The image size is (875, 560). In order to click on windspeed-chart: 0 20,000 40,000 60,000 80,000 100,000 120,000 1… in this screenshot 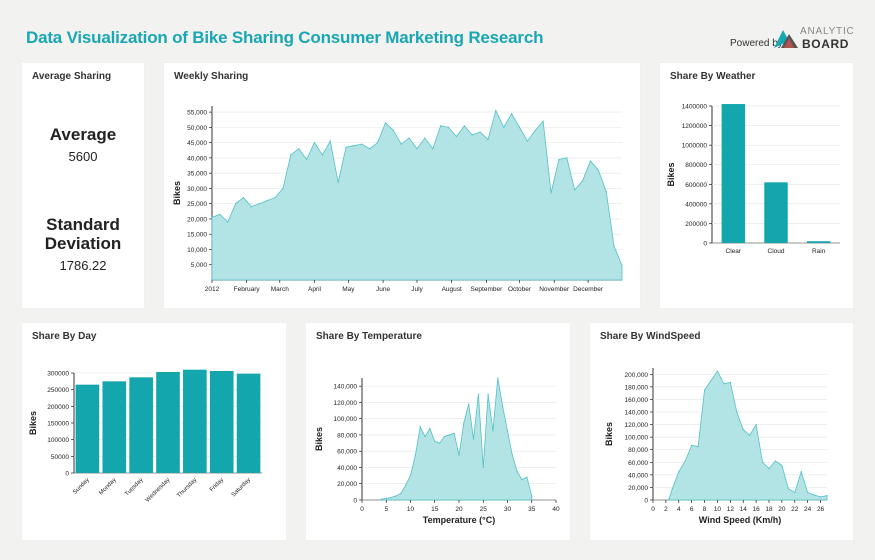, I will do `click(716, 446)`.